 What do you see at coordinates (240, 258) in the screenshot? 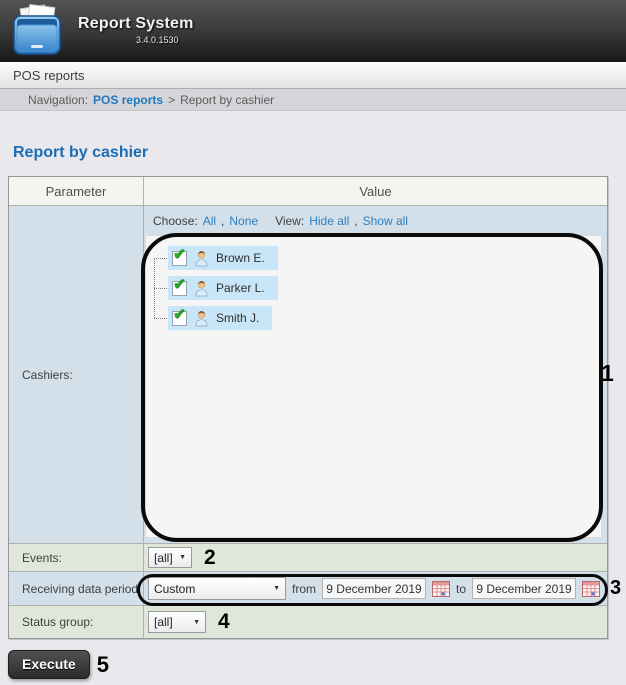
I see `cashier-name: Brown E.` at bounding box center [240, 258].